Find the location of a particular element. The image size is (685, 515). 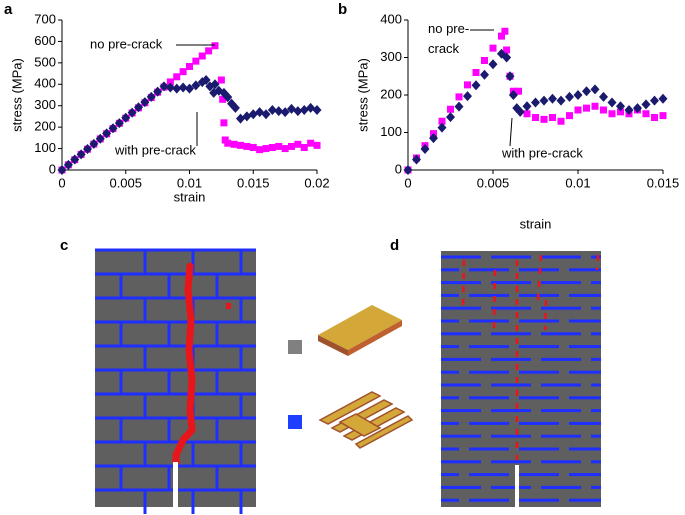

annotation-line is located at coordinates (511, 132).